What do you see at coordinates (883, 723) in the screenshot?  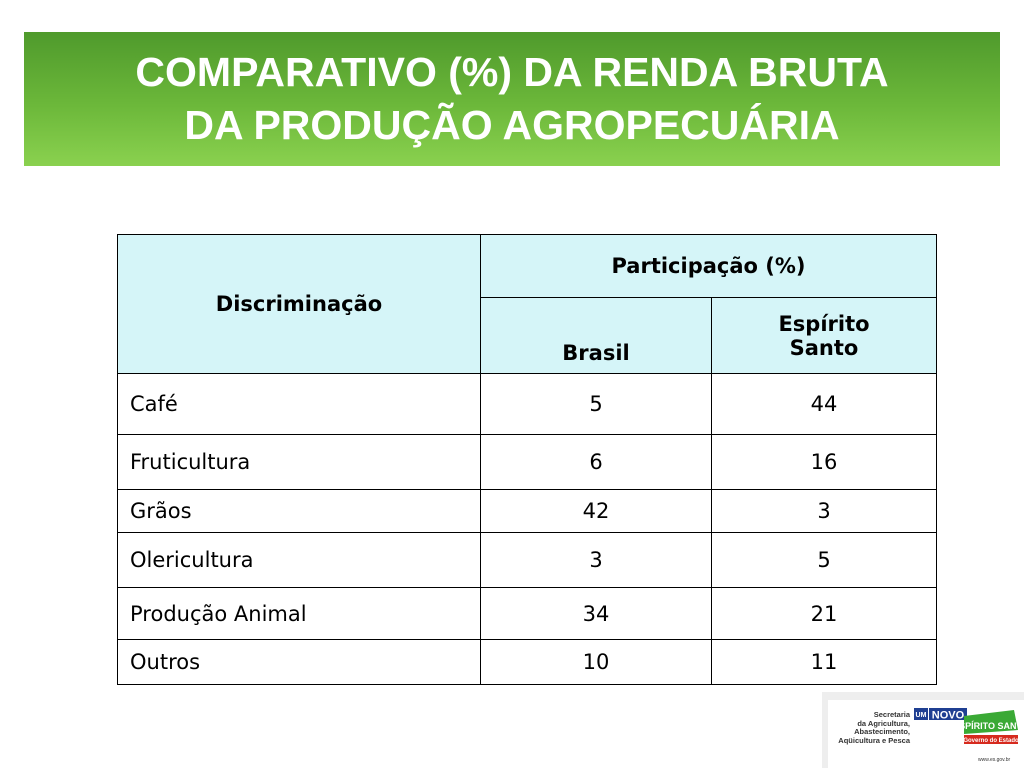 I see `secretaria-line: da Agricultura,` at bounding box center [883, 723].